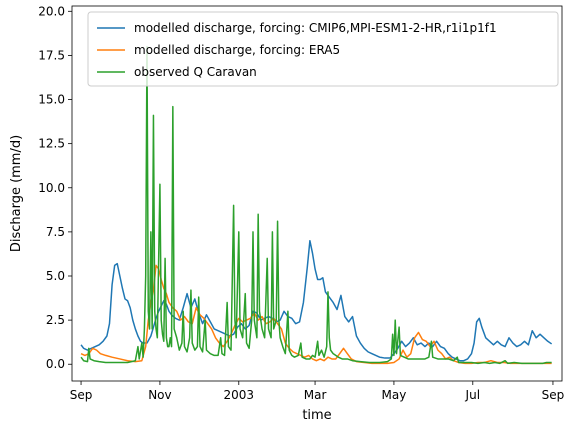 The image size is (576, 432). What do you see at coordinates (55, 320) in the screenshot?
I see `y-tick-label: 2.5` at bounding box center [55, 320].